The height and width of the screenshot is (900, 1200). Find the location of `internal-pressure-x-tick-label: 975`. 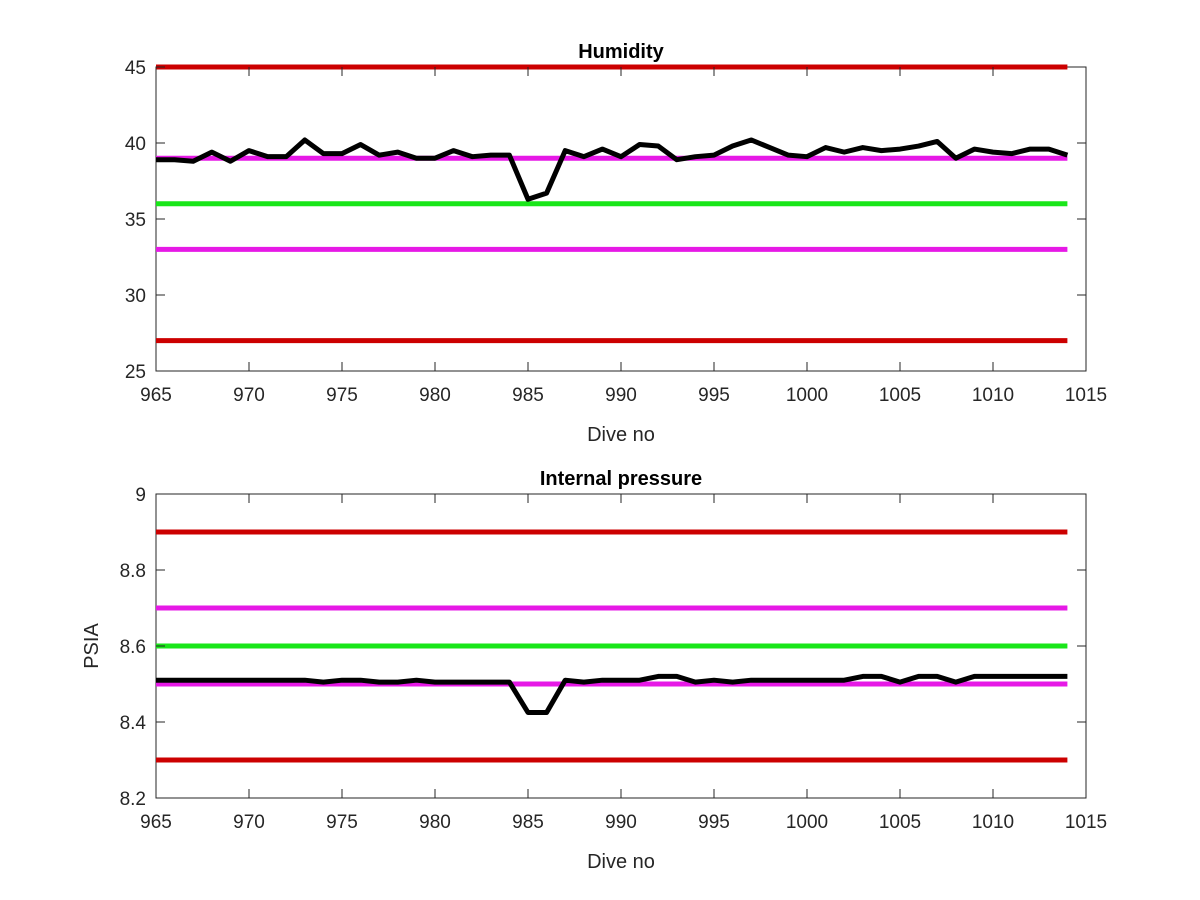

internal-pressure-x-tick-label: 975 is located at coordinates (342, 822).